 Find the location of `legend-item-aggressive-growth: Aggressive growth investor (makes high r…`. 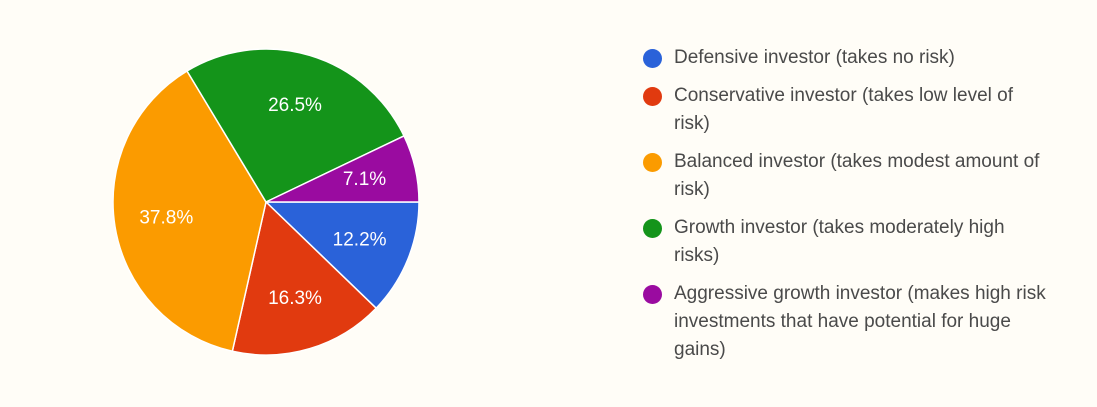

legend-item-aggressive-growth: Aggressive growth investor (makes high r… is located at coordinates (853, 322).